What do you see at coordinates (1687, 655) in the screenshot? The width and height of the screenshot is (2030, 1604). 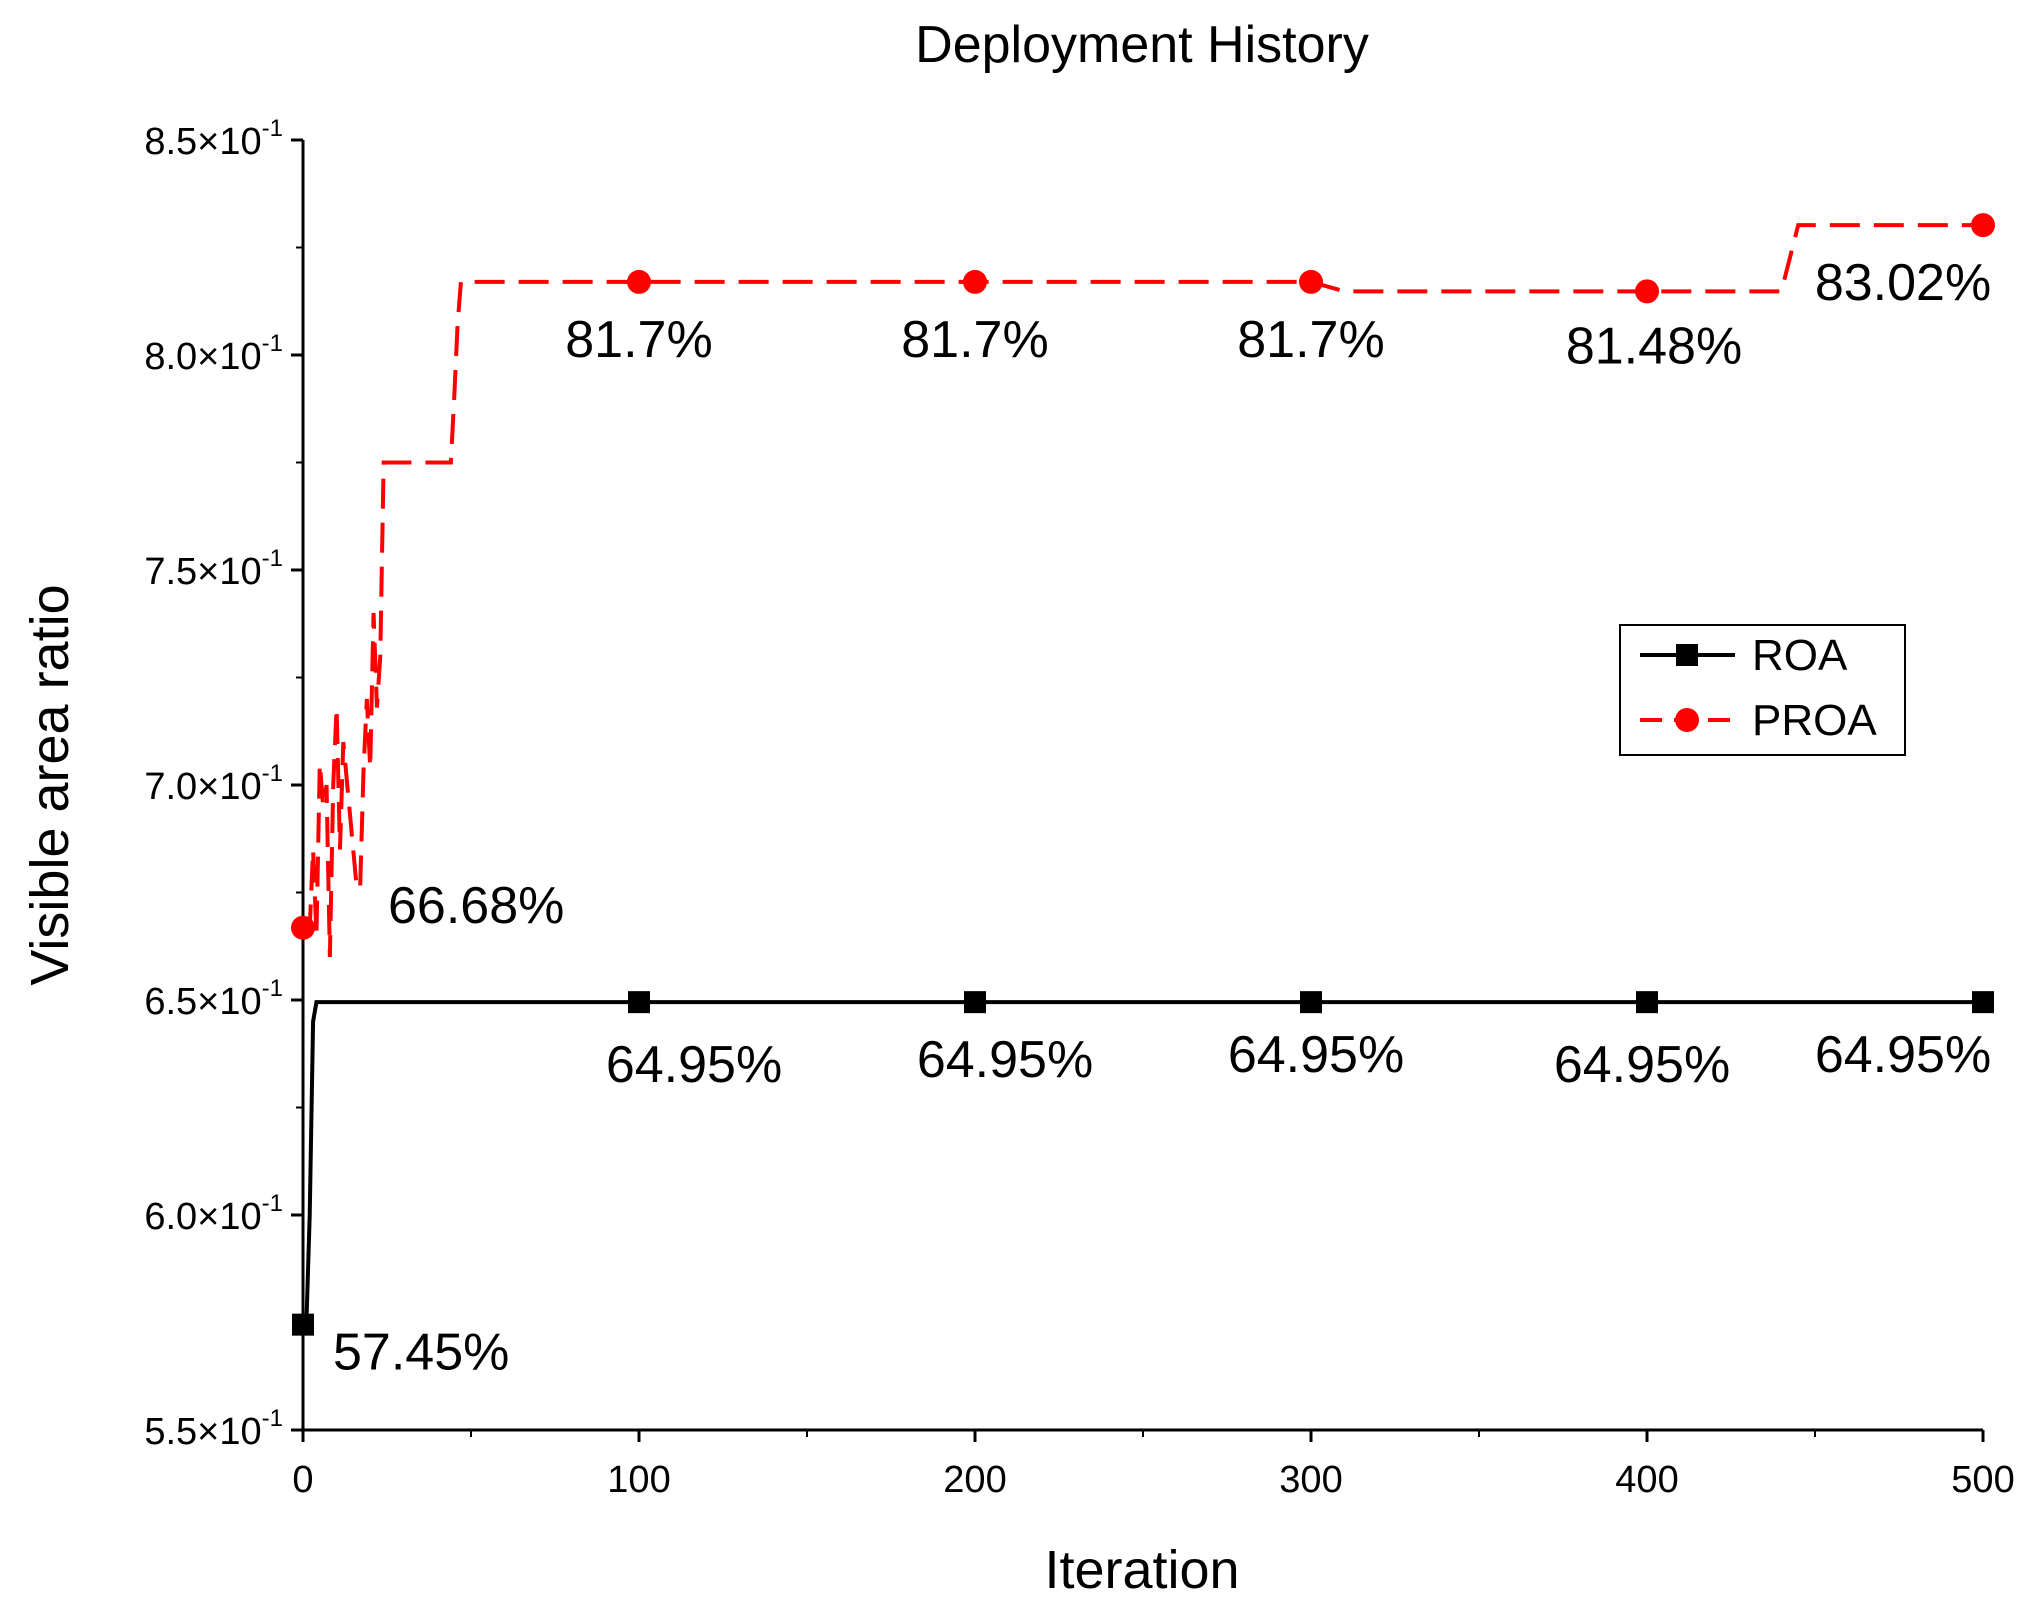 I see `legend-marker-roa` at bounding box center [1687, 655].